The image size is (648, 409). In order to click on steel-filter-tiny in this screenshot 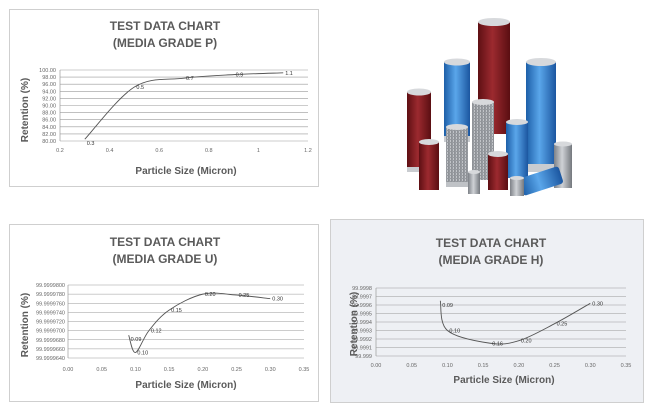, I will do `click(474, 182)`.